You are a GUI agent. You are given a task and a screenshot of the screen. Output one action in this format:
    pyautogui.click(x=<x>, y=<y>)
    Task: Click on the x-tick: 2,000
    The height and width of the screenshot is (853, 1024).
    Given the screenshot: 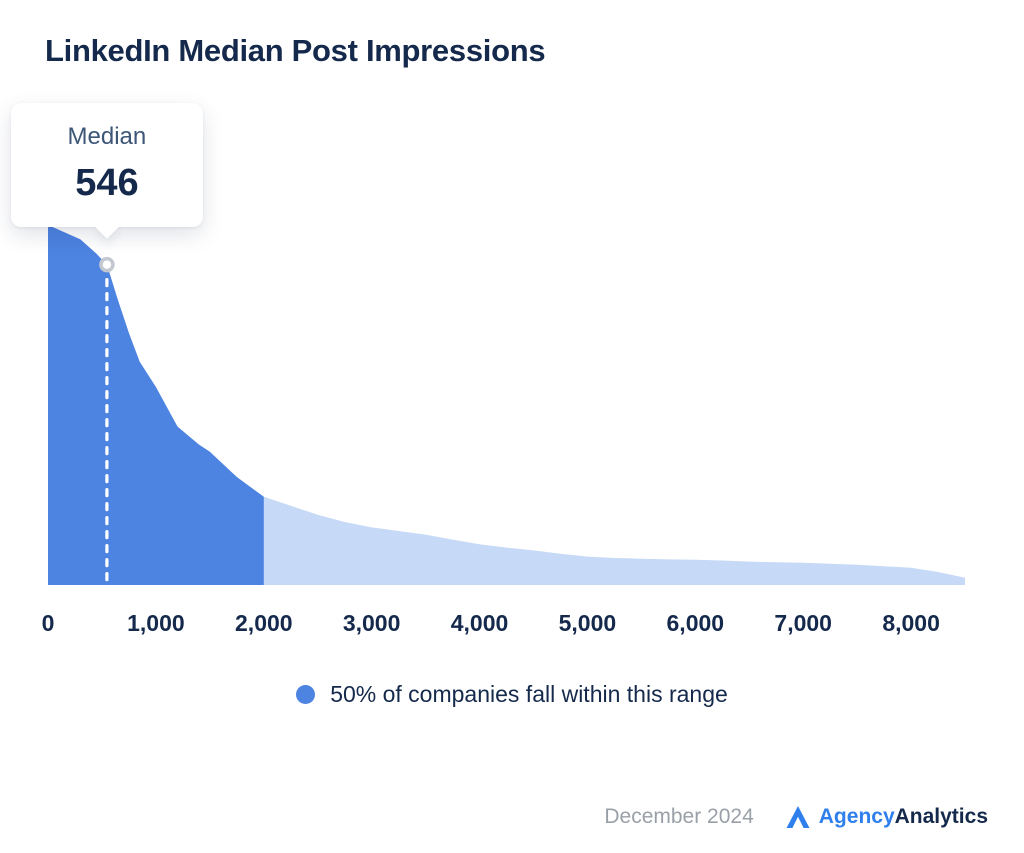 What is the action you would take?
    pyautogui.click(x=264, y=623)
    